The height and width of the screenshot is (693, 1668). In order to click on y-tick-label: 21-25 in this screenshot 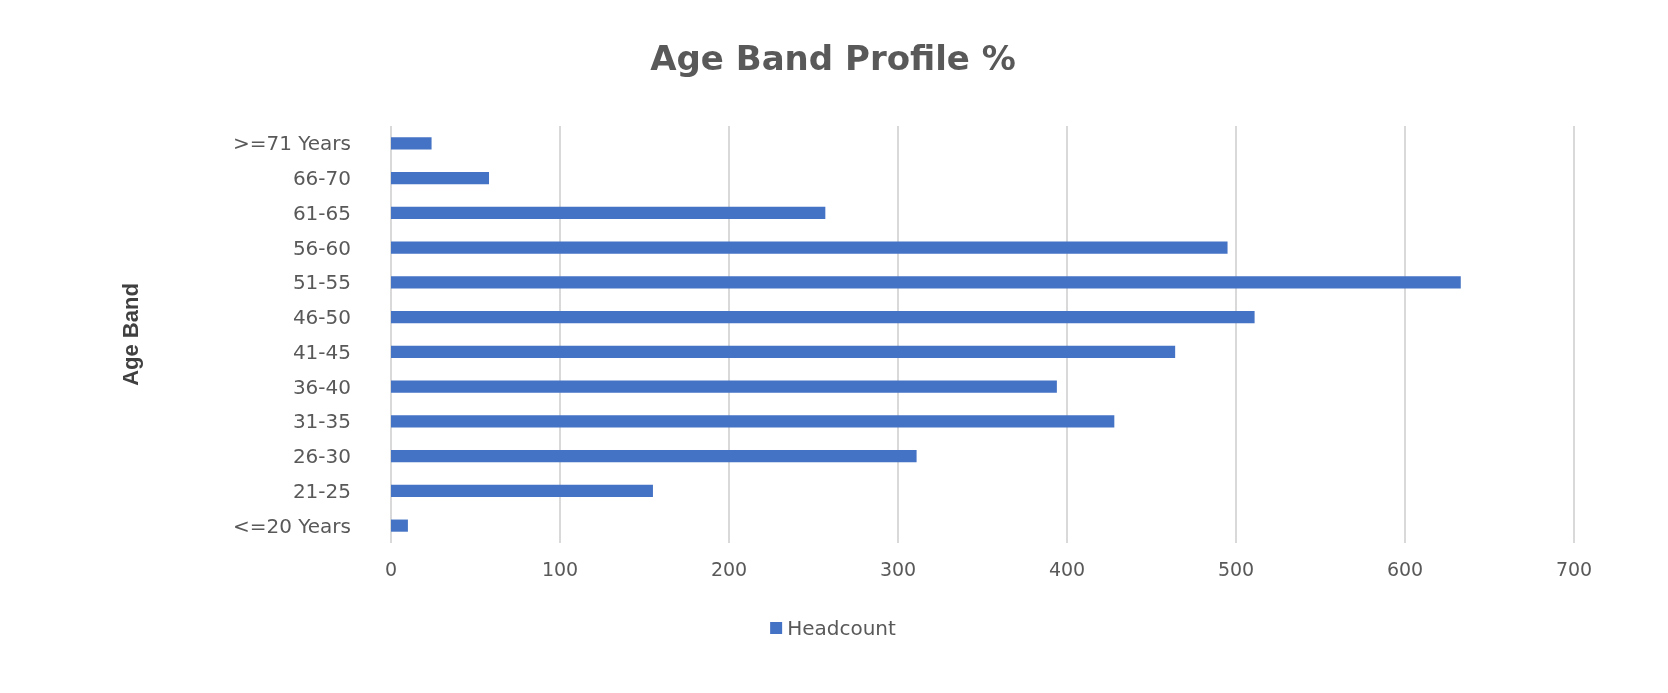, I will do `click(321, 490)`.